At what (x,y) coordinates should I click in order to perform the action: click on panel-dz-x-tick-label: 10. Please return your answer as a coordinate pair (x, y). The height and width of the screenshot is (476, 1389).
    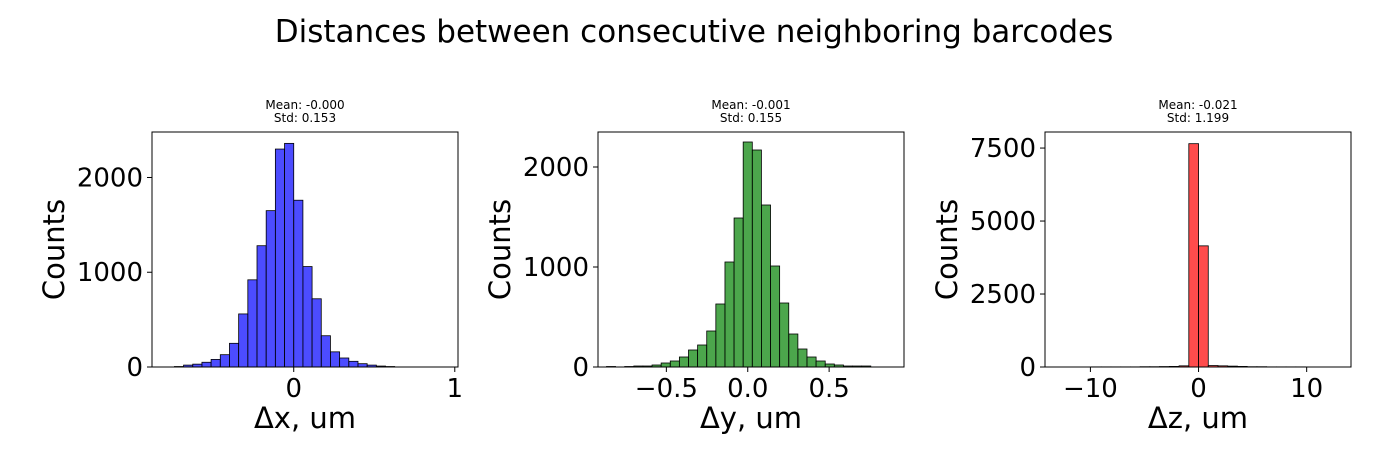
    Looking at the image, I should click on (1306, 389).